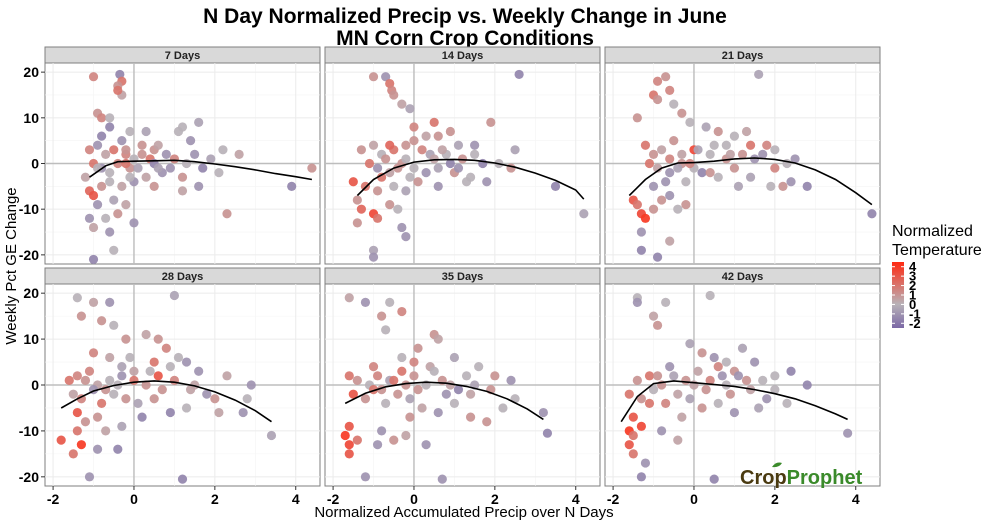  Describe the element at coordinates (912, 276) in the screenshot. I see `legend-tick-label: 3` at that location.